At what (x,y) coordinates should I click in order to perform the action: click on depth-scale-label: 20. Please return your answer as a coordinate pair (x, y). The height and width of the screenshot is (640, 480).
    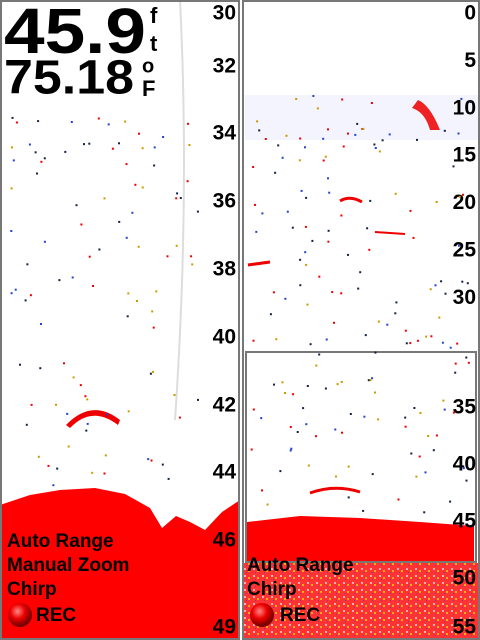
    Looking at the image, I should click on (464, 202).